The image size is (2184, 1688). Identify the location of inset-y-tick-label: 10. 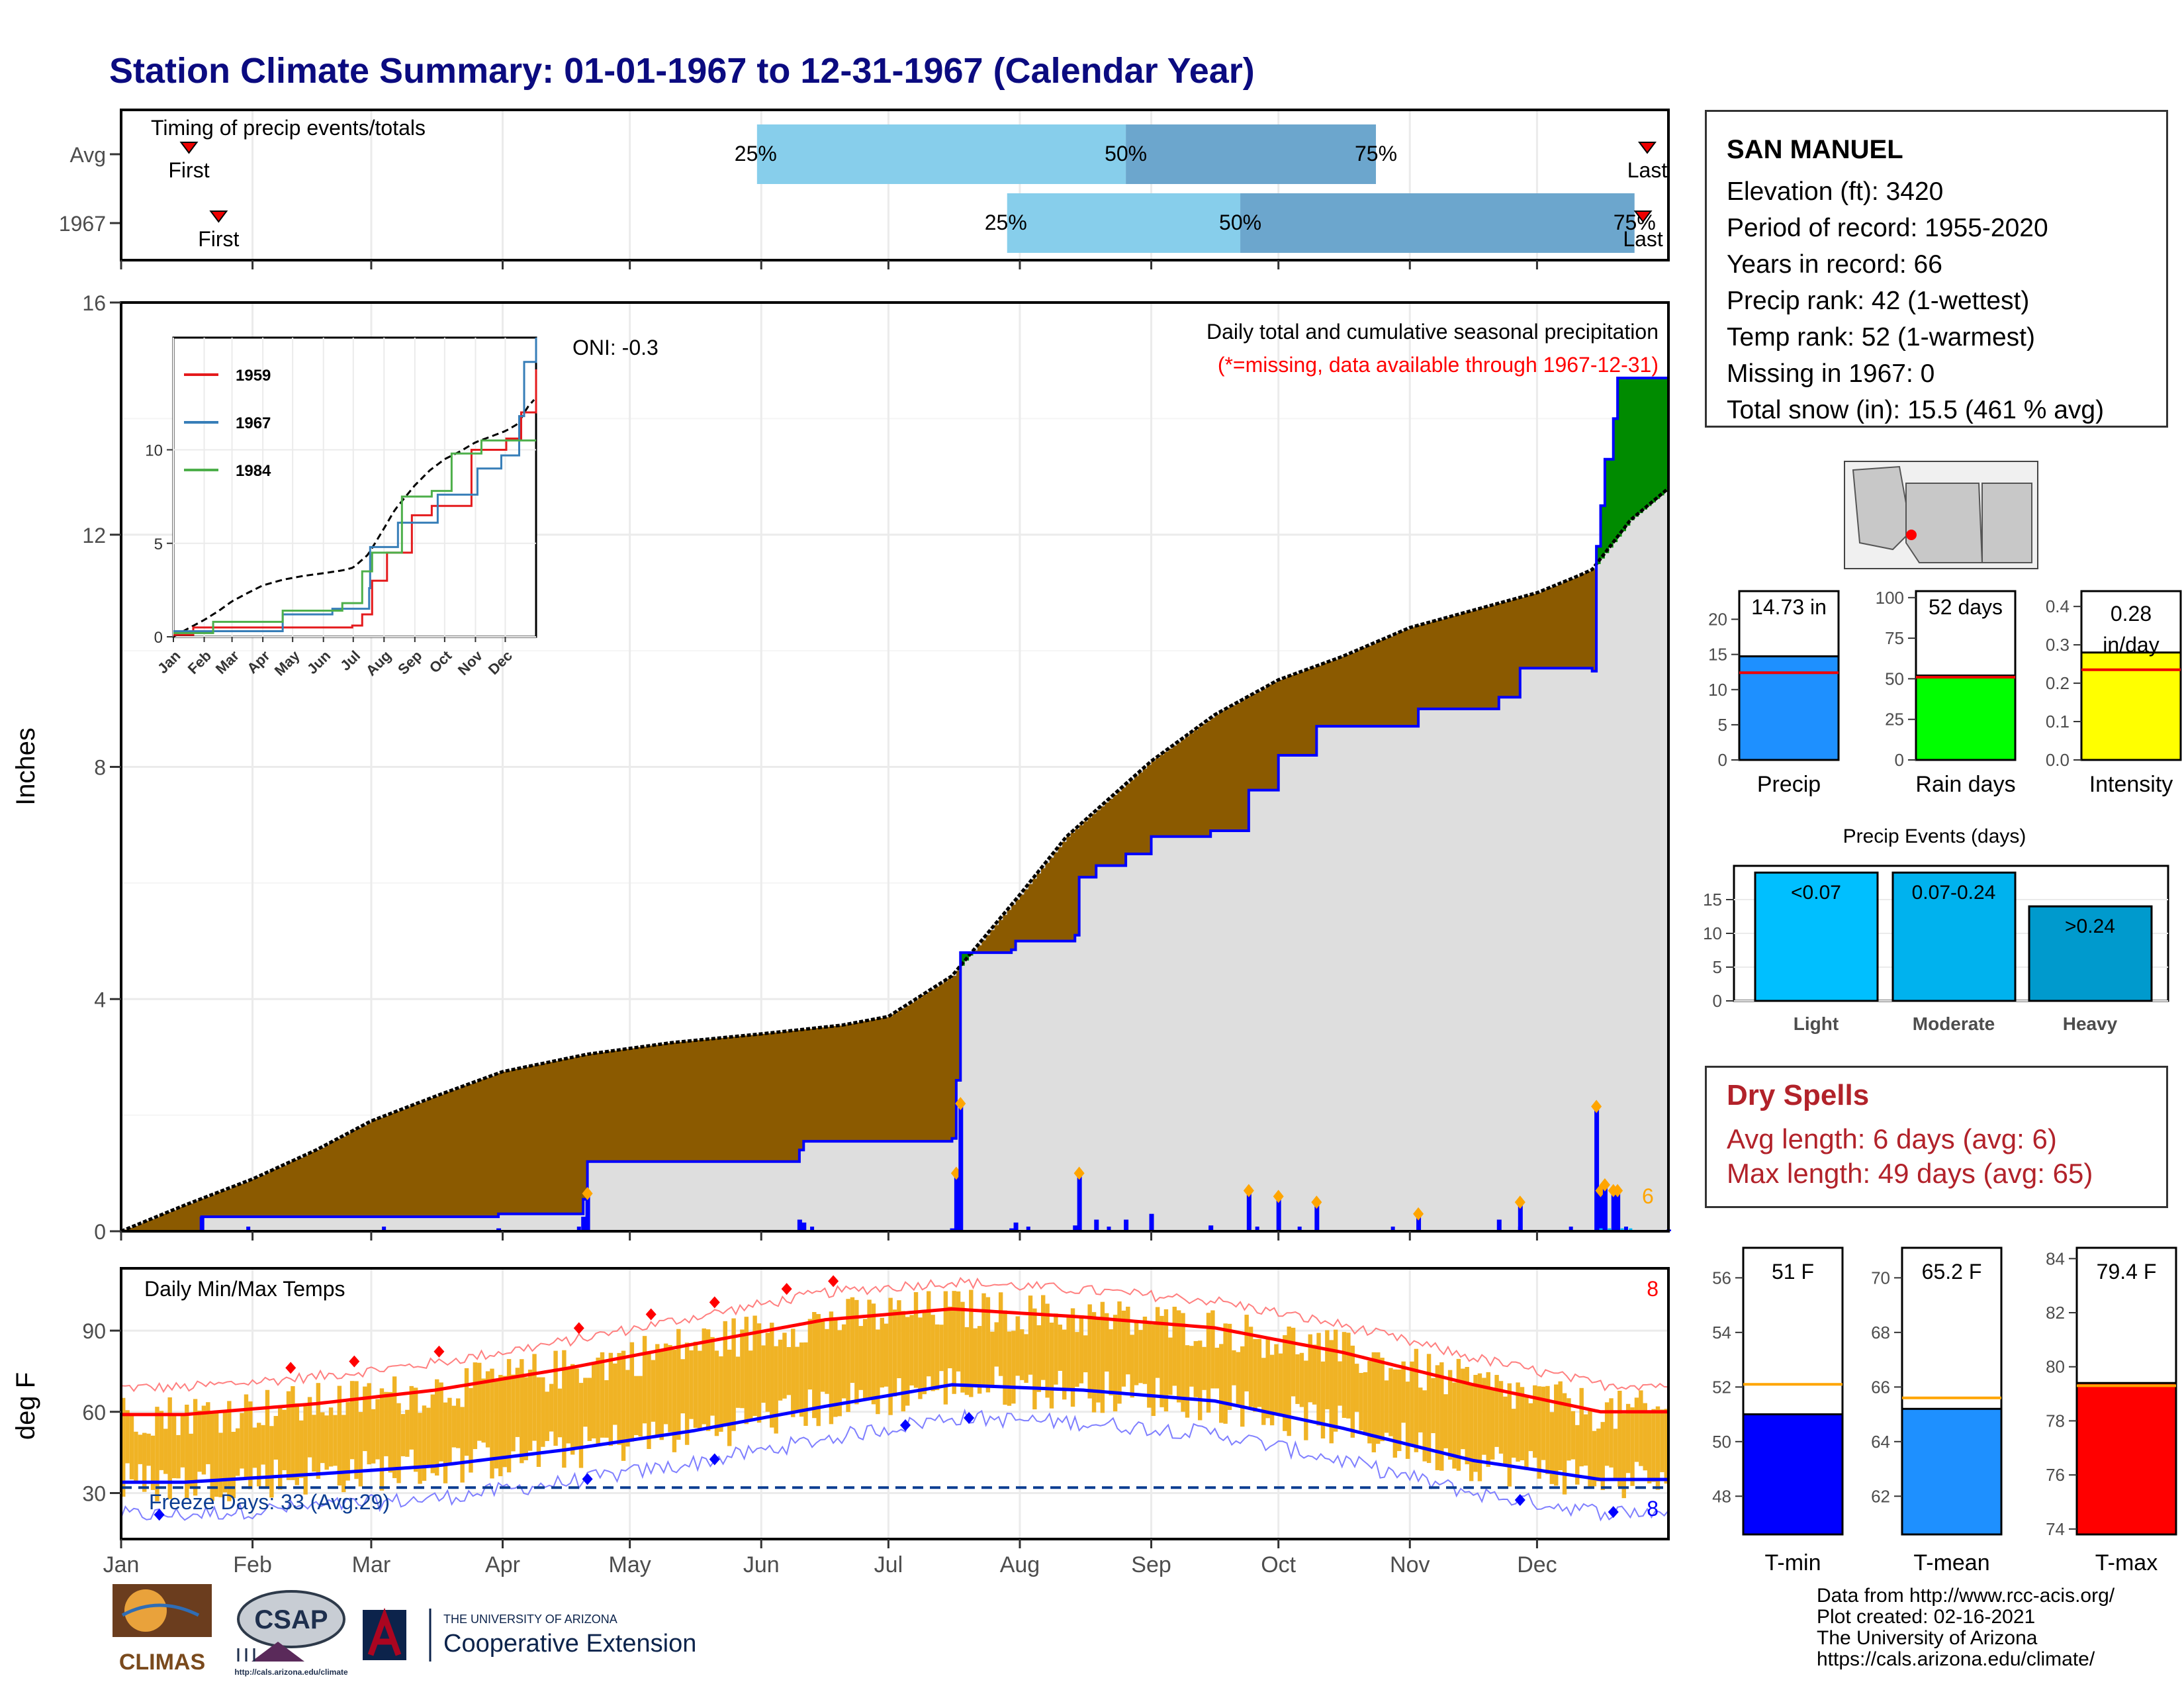
(154, 451).